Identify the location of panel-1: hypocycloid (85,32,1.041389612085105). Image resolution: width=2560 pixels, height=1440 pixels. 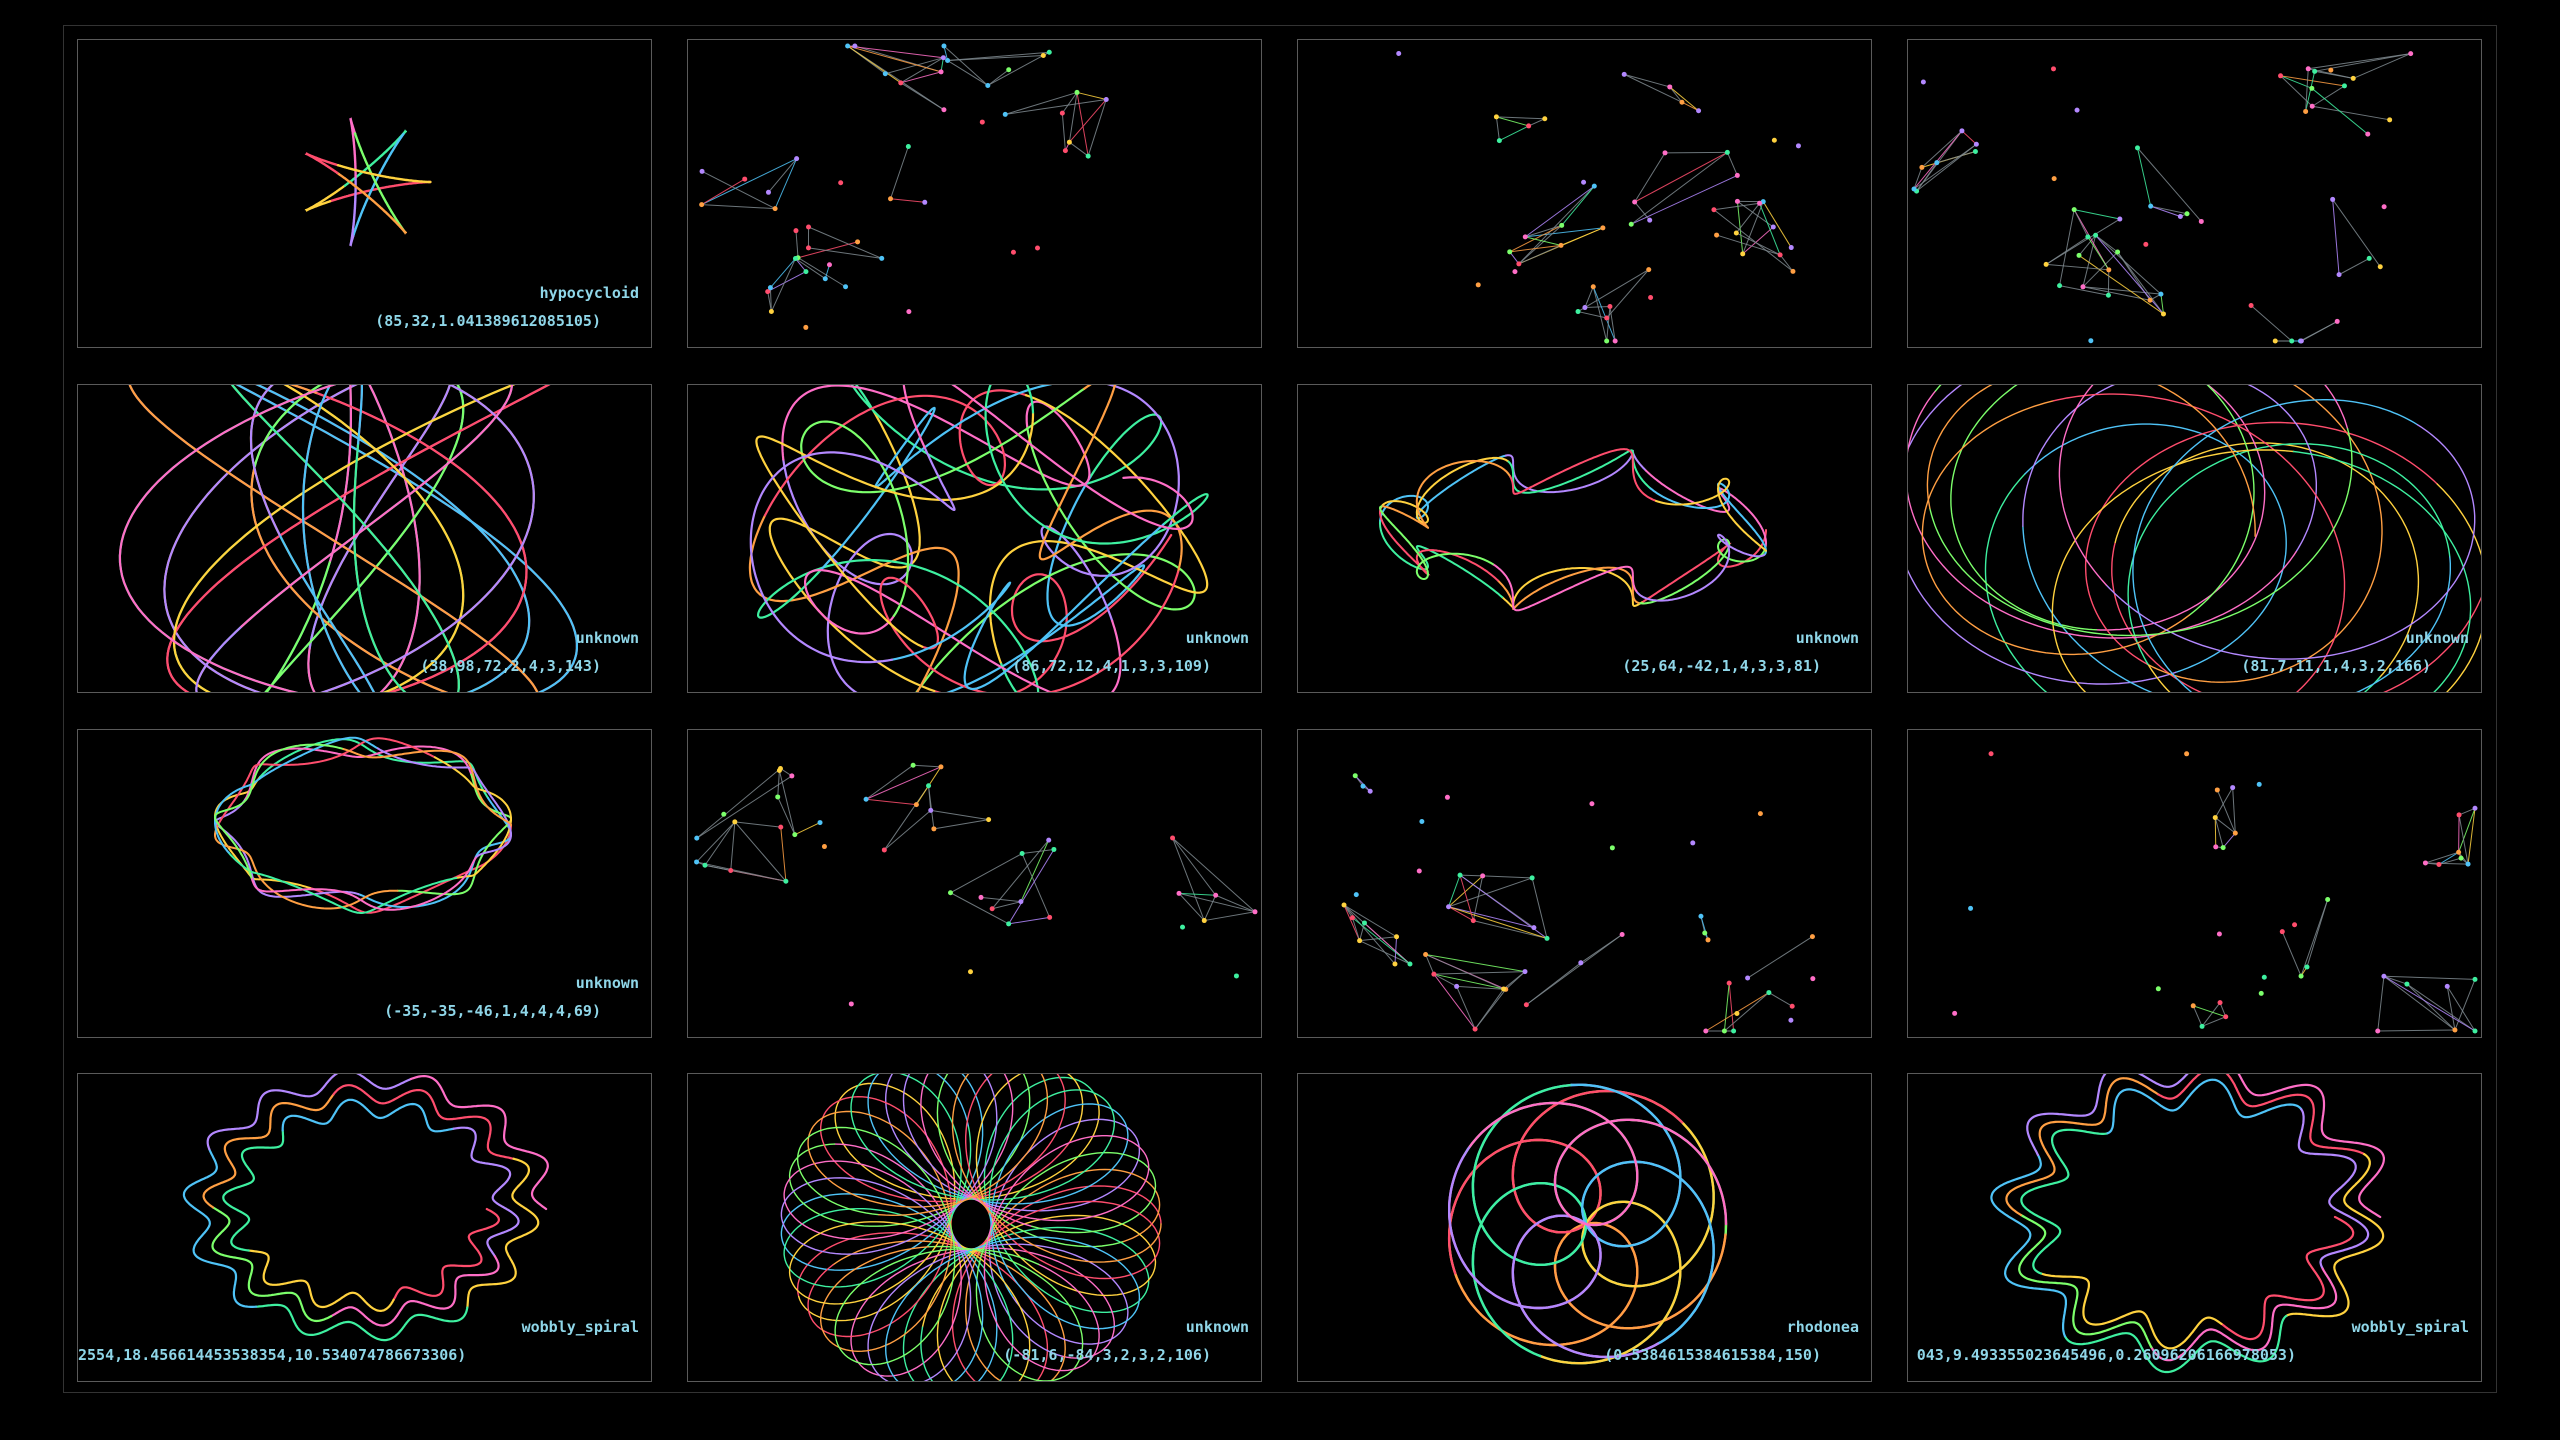
(364, 193).